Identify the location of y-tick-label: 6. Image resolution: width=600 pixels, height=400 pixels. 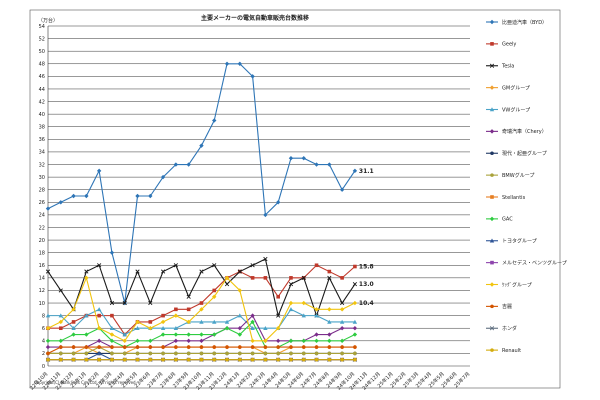
(43, 329).